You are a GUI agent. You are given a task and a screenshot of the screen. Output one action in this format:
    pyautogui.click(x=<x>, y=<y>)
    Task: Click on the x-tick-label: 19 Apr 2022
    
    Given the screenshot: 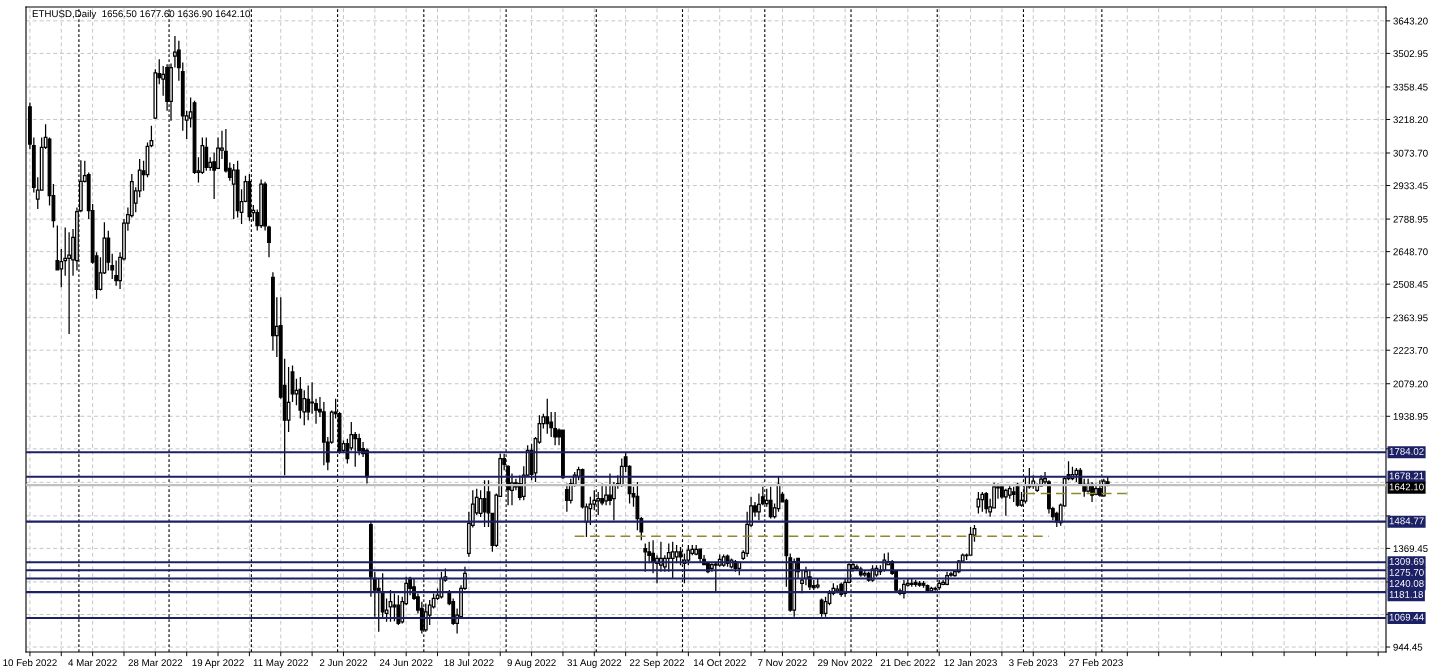 What is the action you would take?
    pyautogui.click(x=218, y=664)
    